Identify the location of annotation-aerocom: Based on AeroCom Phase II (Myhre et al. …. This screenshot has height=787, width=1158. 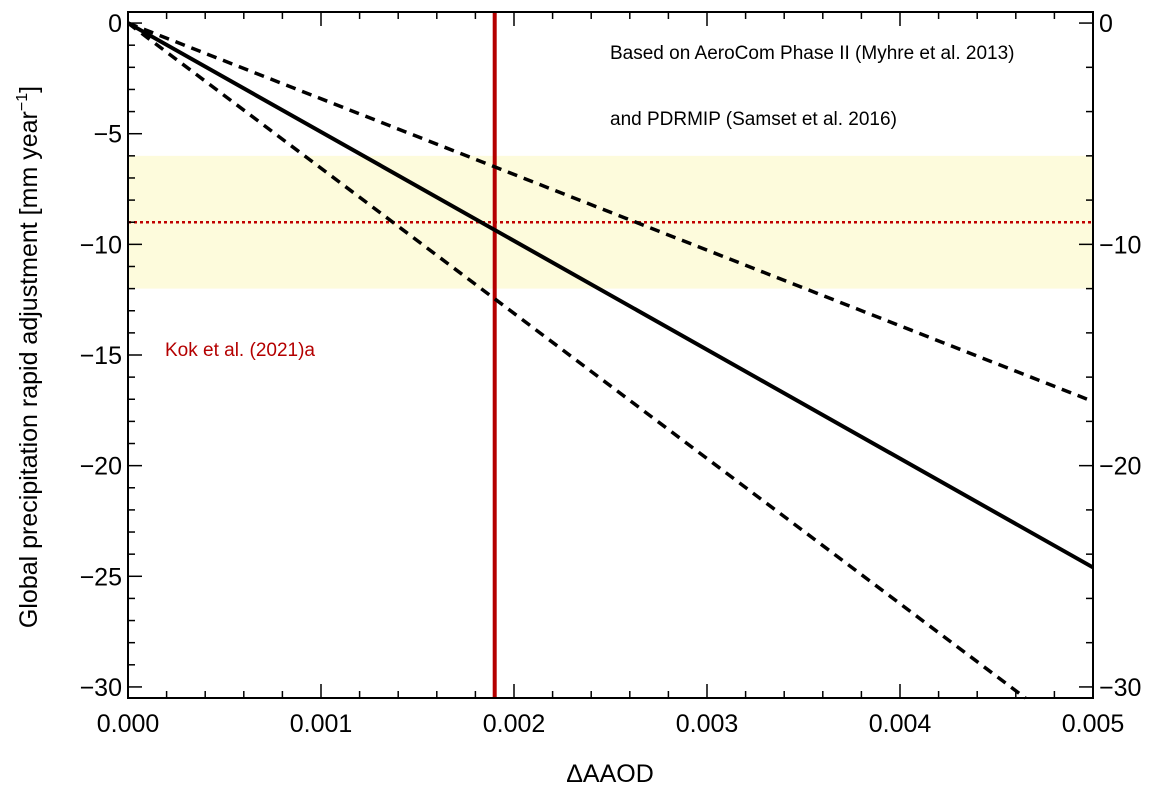
(812, 53).